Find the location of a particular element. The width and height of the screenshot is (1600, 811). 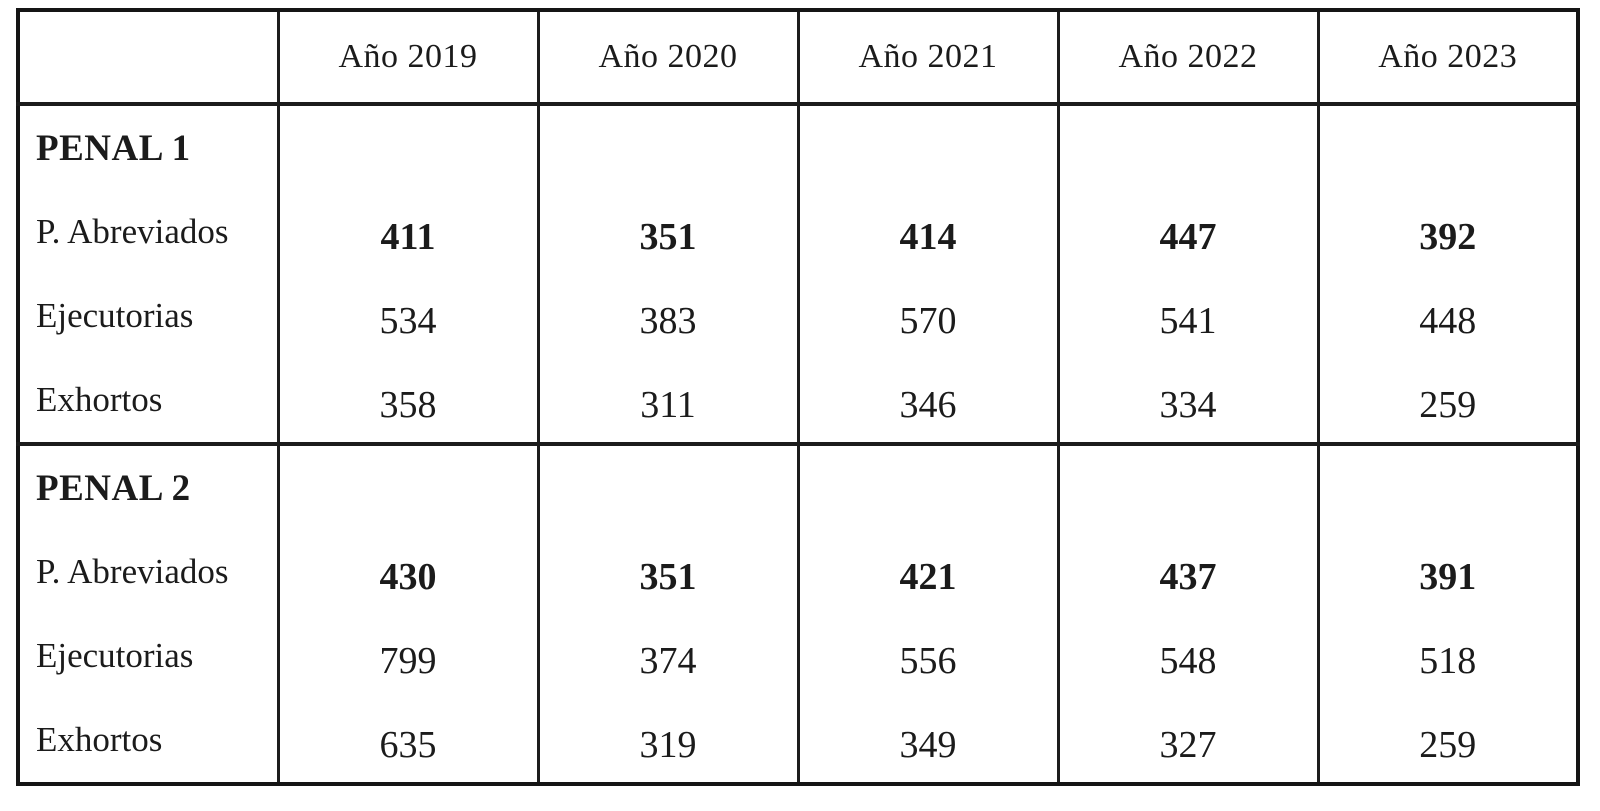

value-abreviados-2019: 430 is located at coordinates (408, 577).